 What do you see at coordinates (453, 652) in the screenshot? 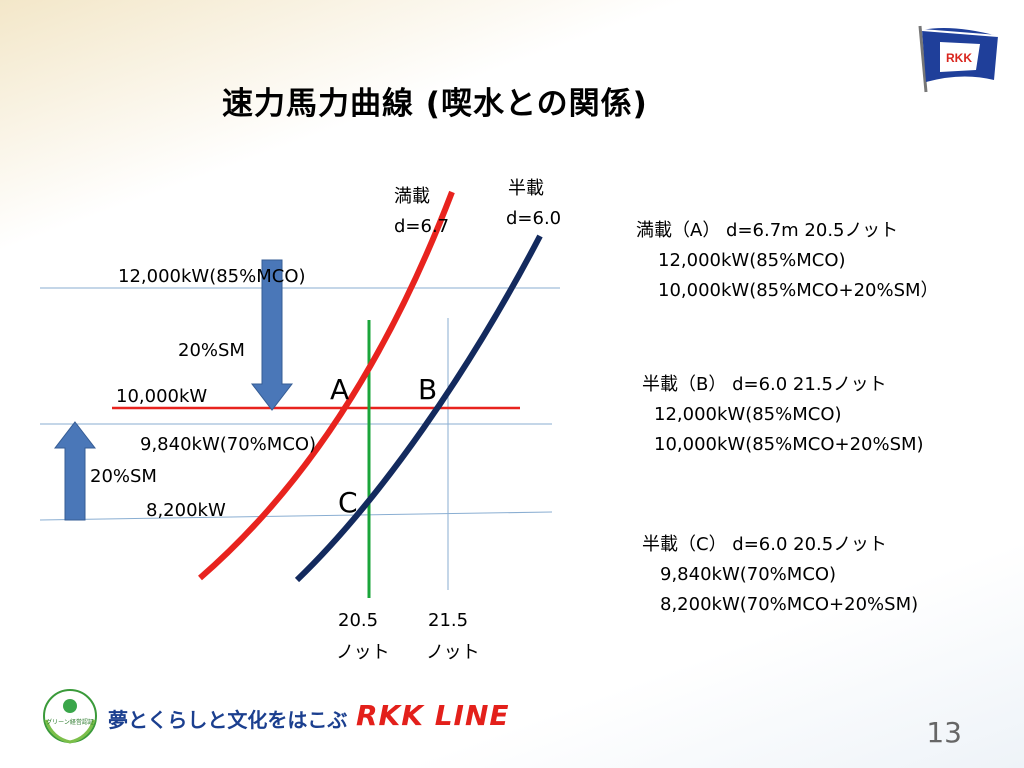
I see `speed-21-5-unit: ノット` at bounding box center [453, 652].